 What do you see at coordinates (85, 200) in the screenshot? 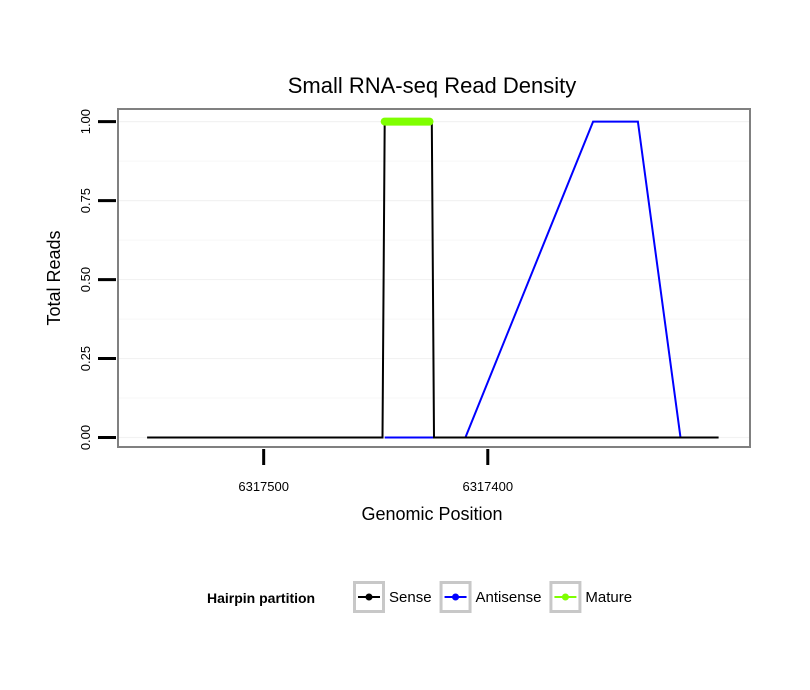
I see `y-tick-label: 0.75` at bounding box center [85, 200].